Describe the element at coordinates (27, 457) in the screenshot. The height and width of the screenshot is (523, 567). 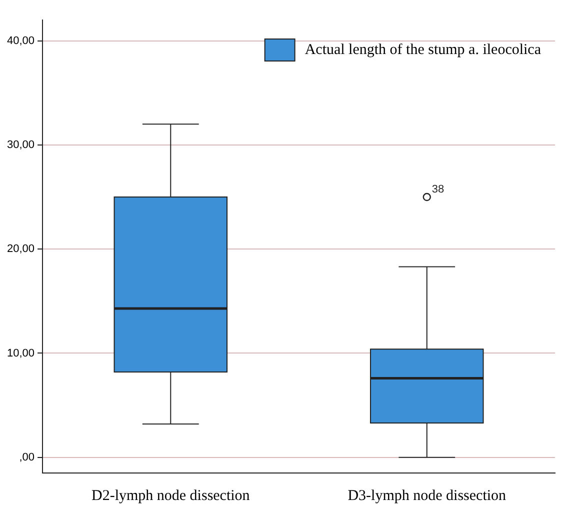
I see `y-tick-label: ,00` at that location.